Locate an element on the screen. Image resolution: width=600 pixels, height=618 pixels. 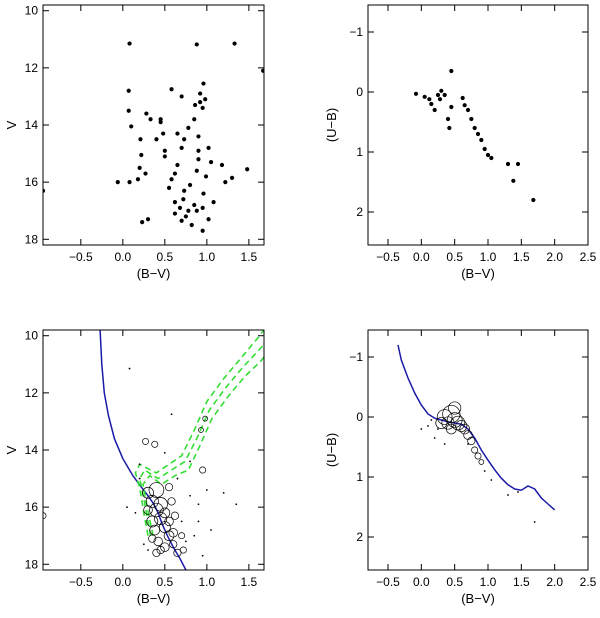
x-tick-label: 2.5 is located at coordinates (588, 582).